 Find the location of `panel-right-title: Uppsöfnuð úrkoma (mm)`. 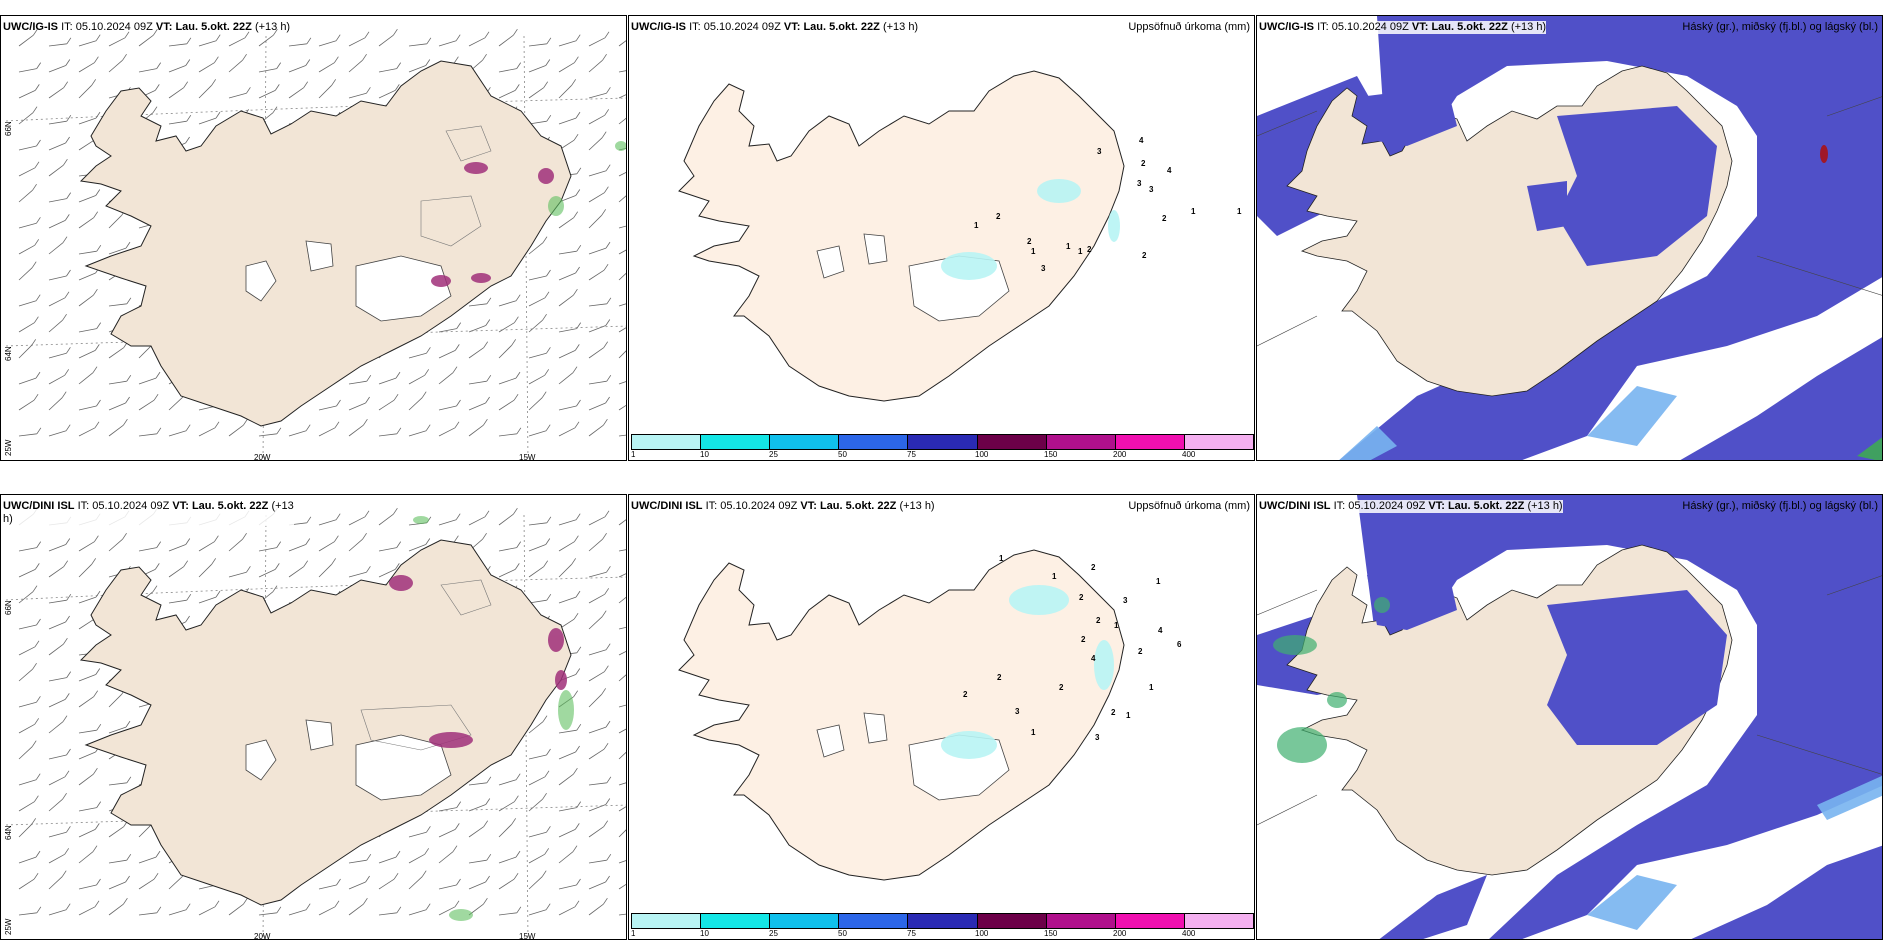

panel-right-title: Uppsöfnuð úrkoma (mm) is located at coordinates (1189, 27).